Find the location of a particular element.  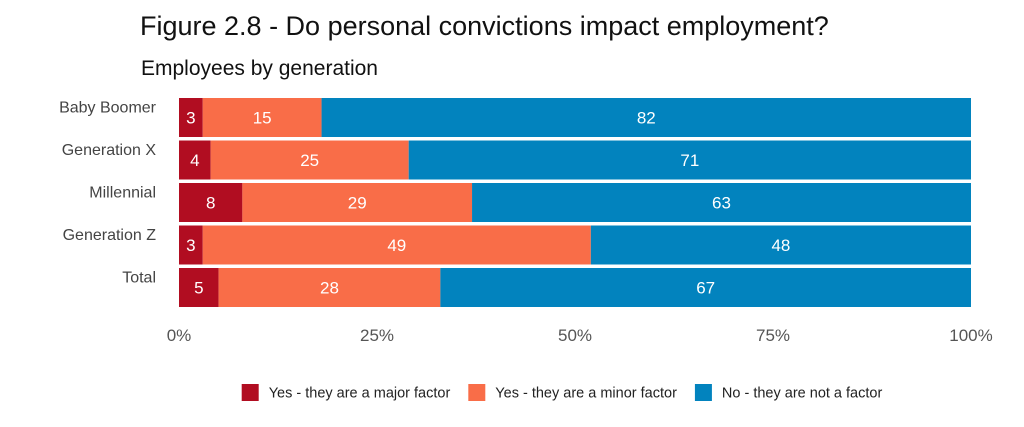

bar-row: Generation X 4 25 71 is located at coordinates (516, 160).